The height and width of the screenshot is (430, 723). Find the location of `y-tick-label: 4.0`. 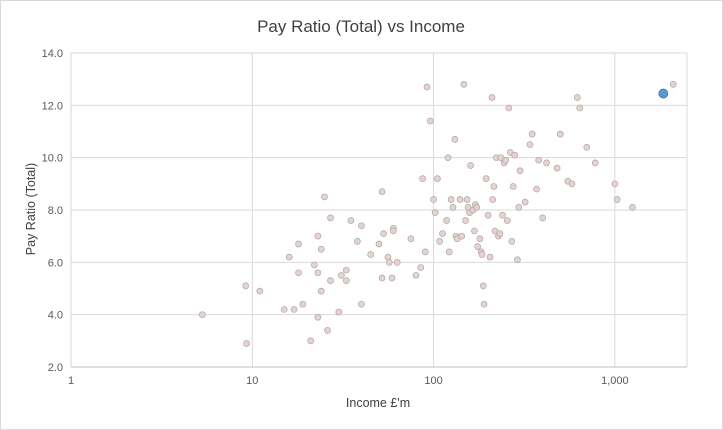

y-tick-label: 4.0 is located at coordinates (55, 316).